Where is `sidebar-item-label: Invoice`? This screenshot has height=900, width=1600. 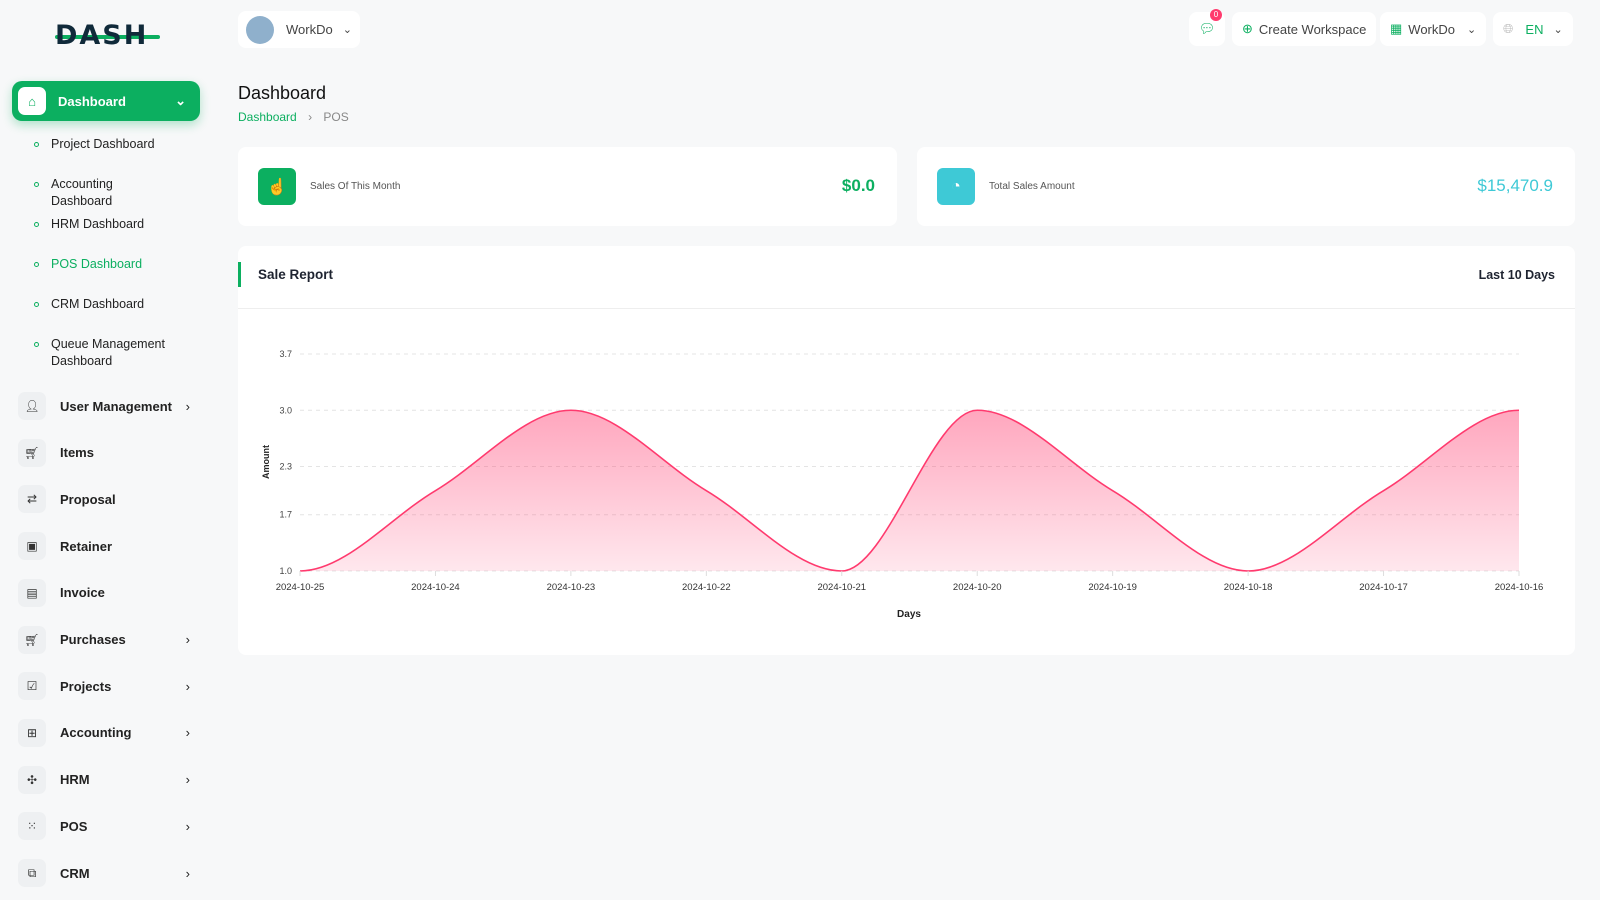
sidebar-item-label: Invoice is located at coordinates (82, 593).